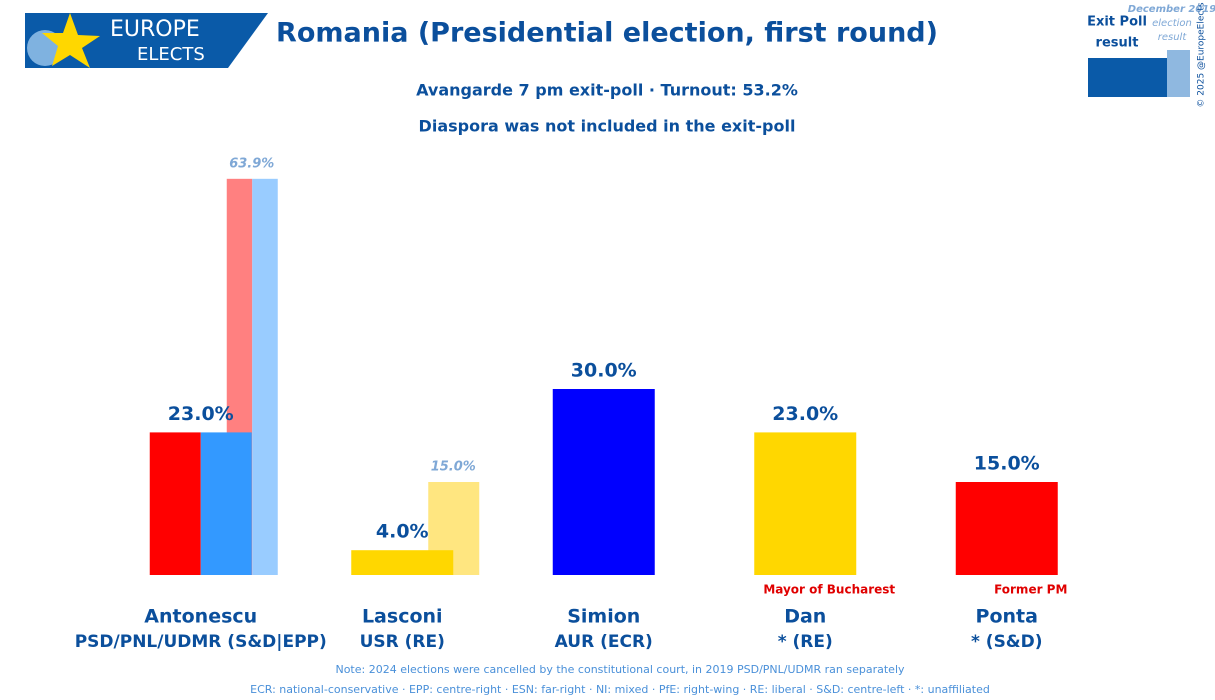 This screenshot has width=1215, height=700. I want to click on x-tick-label: Ponta, so click(1007, 617).